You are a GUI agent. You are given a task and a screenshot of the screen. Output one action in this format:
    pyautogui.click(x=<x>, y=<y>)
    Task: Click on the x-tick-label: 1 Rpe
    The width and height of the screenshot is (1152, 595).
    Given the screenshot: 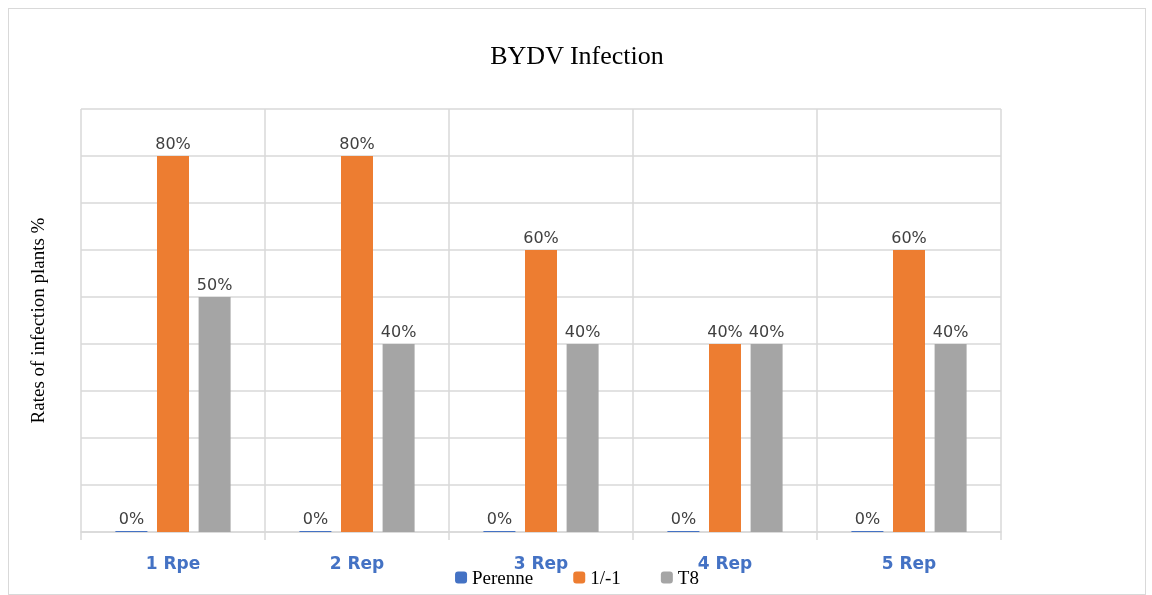 What is the action you would take?
    pyautogui.click(x=173, y=562)
    